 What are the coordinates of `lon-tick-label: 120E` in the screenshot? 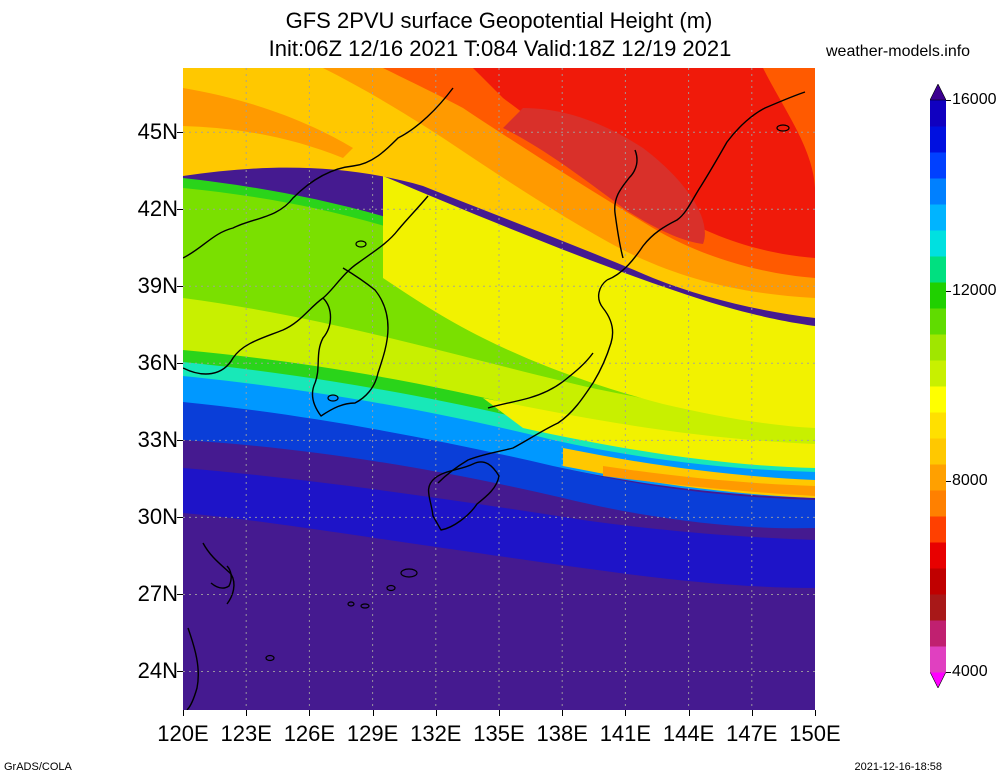 It's located at (183, 733).